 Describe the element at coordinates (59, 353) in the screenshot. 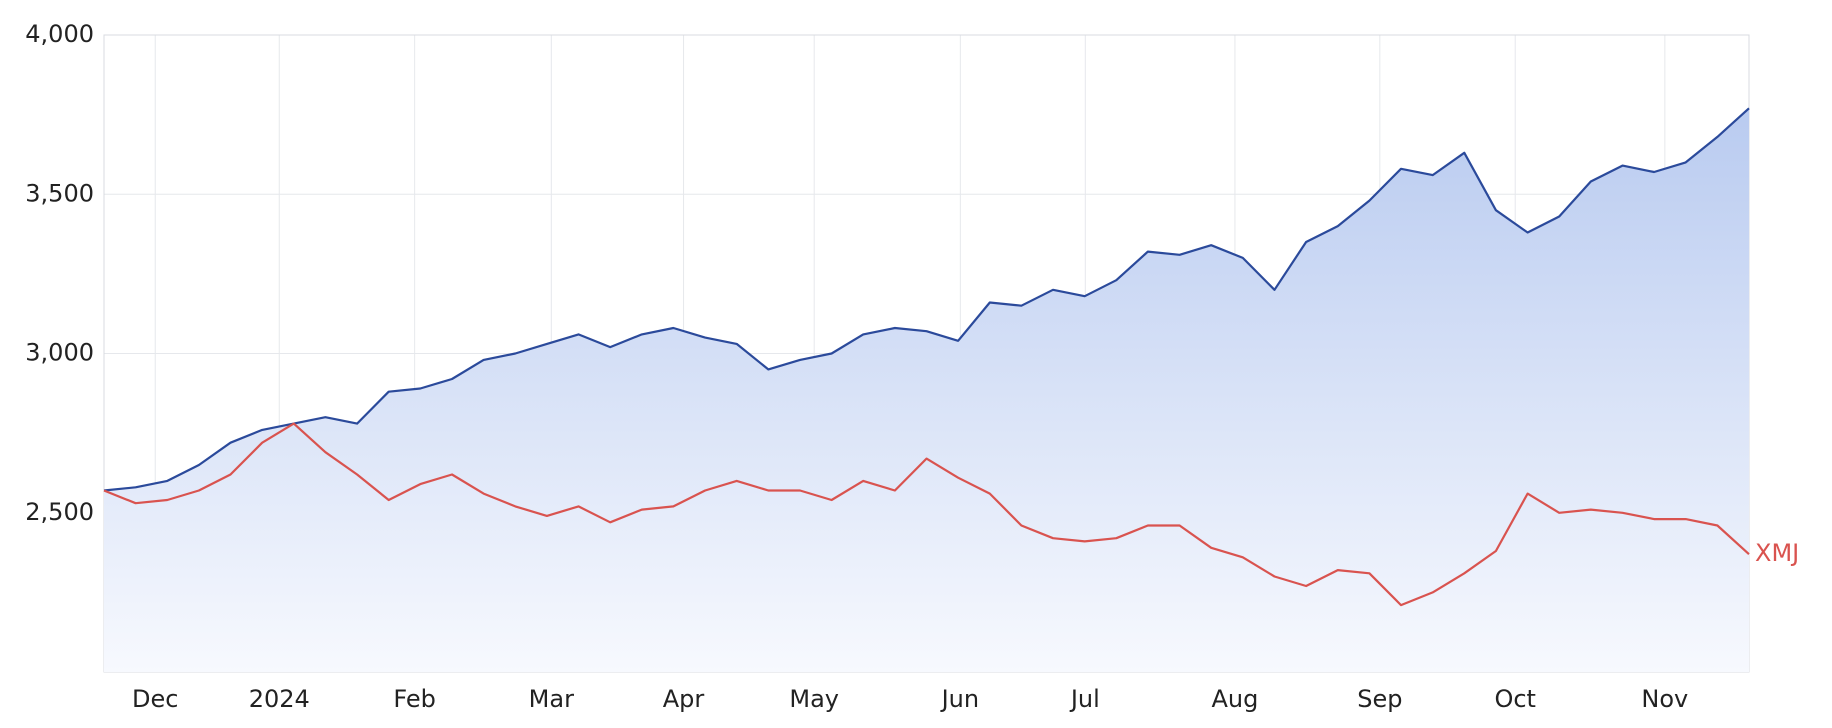

I see `y-tick-label: 3,000` at that location.